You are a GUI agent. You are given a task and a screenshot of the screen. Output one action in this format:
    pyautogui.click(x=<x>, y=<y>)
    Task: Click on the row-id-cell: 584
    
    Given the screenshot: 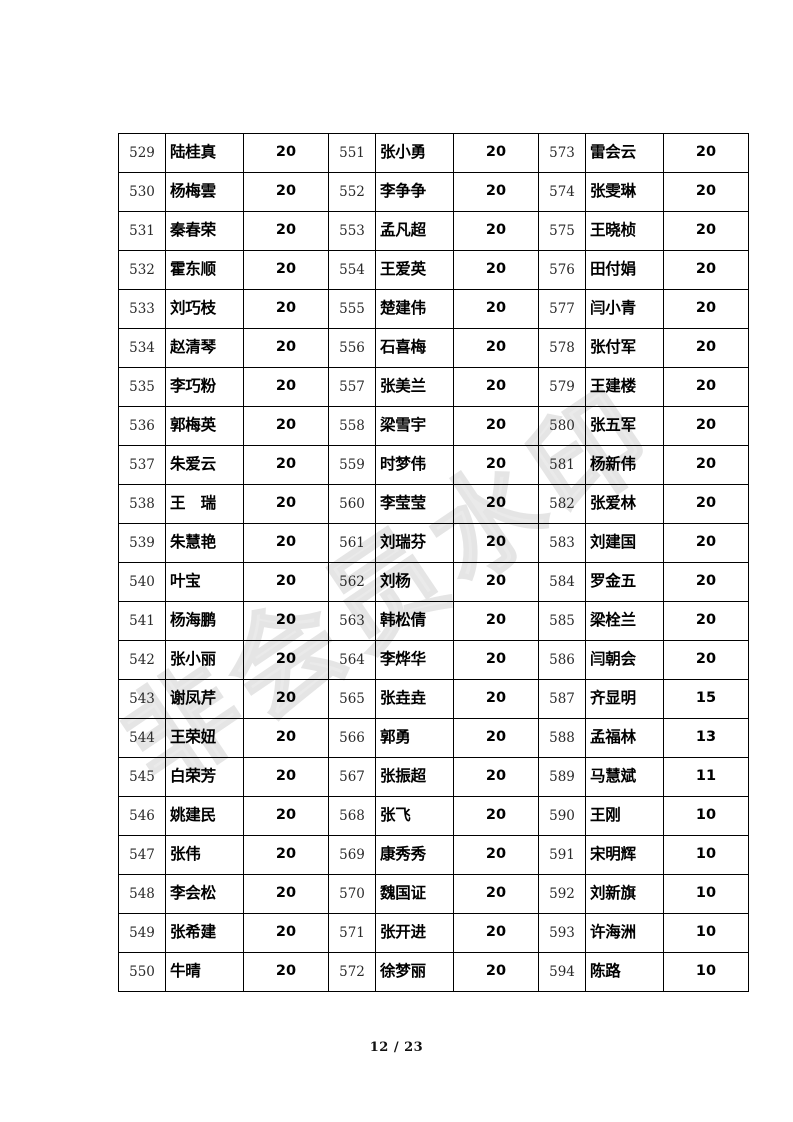 What is the action you would take?
    pyautogui.click(x=562, y=582)
    